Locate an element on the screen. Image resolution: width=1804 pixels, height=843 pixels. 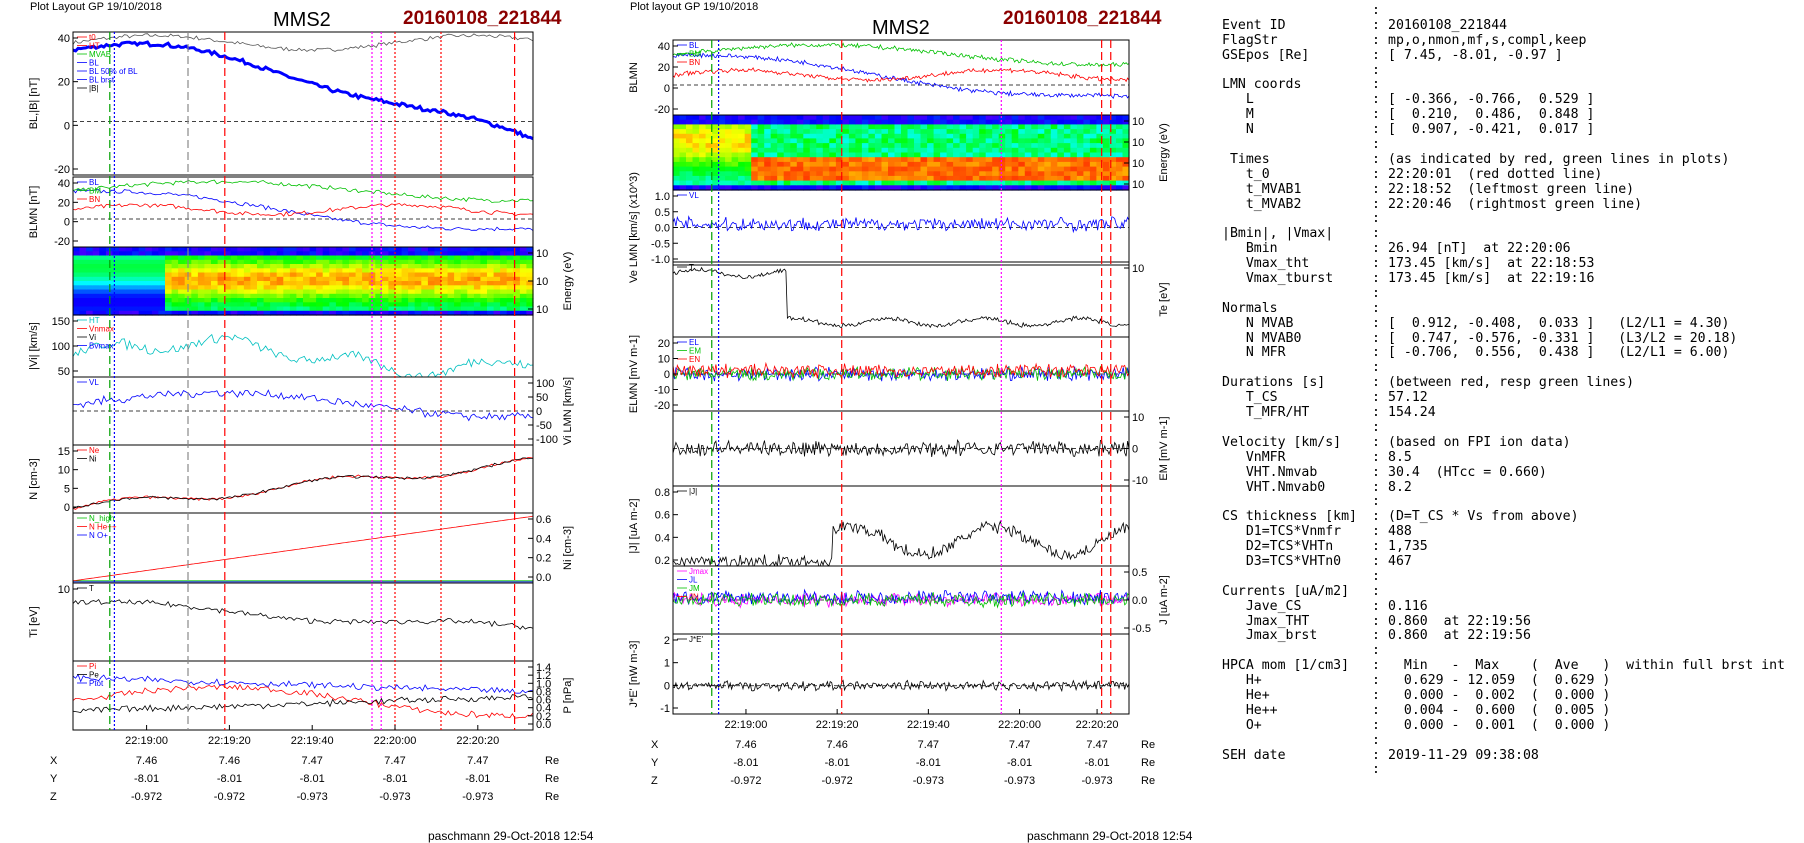
y-tick-label: 10 is located at coordinates (542, 310).